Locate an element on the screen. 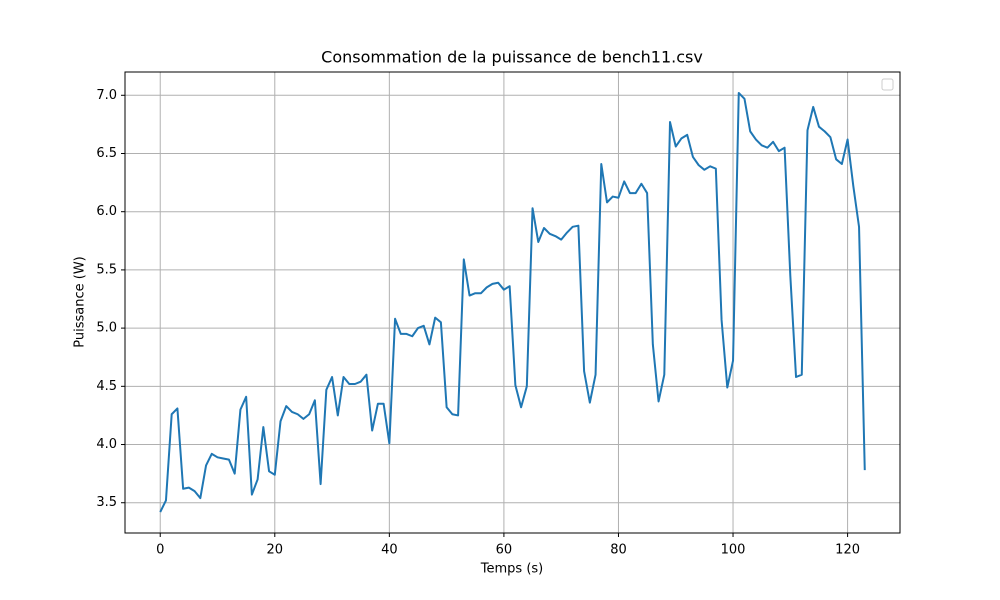  y-tick-label: 6.5 is located at coordinates (106, 153).